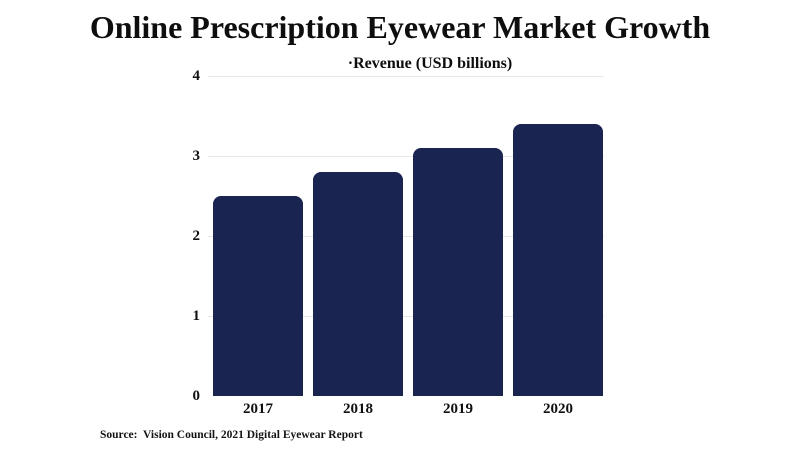 This screenshot has height=450, width=800. Describe the element at coordinates (458, 272) in the screenshot. I see `bar-2019` at that location.